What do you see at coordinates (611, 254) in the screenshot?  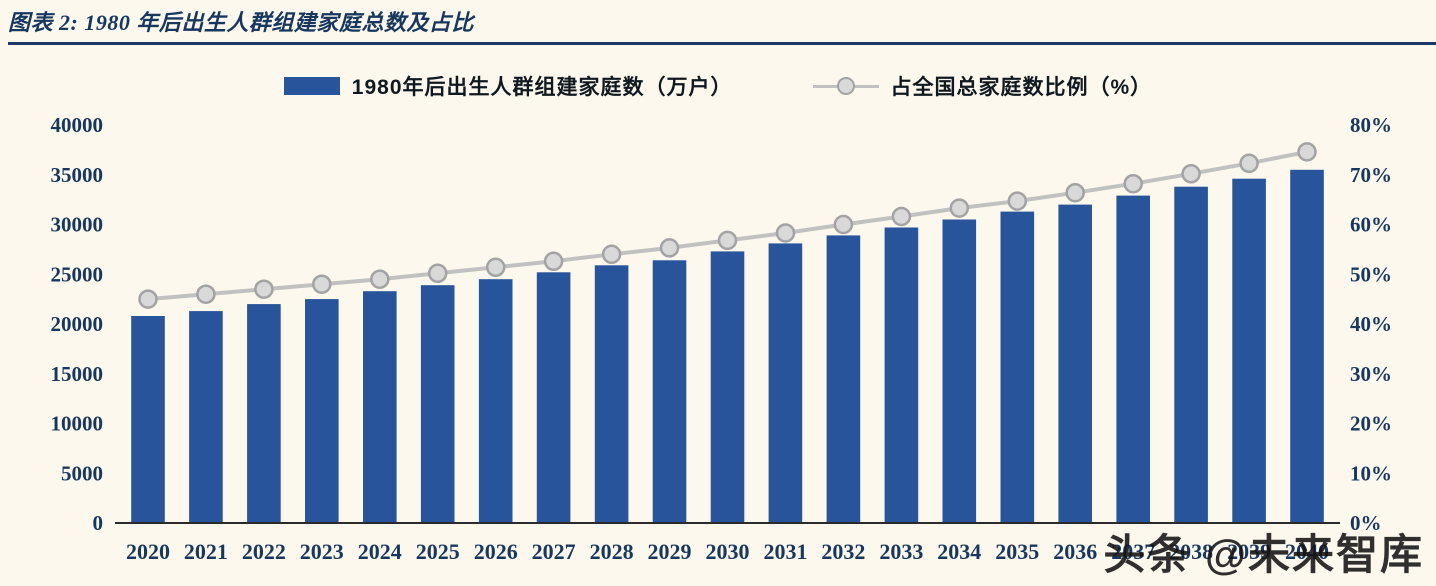 I see `ratio-marker-2028` at bounding box center [611, 254].